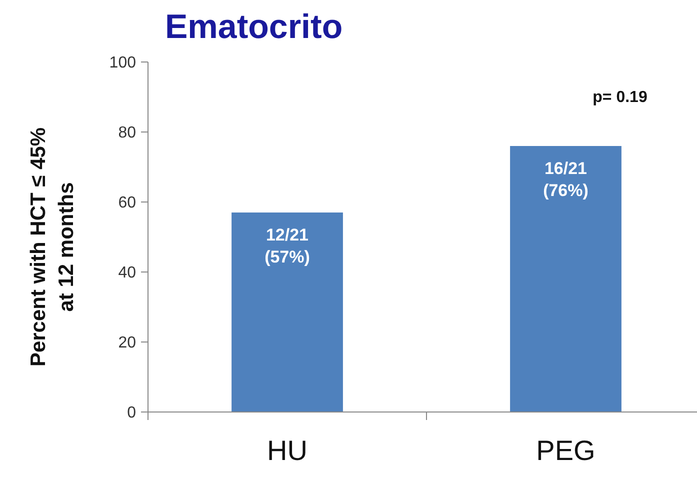  Describe the element at coordinates (127, 343) in the screenshot. I see `y-tick-label: 20` at that location.